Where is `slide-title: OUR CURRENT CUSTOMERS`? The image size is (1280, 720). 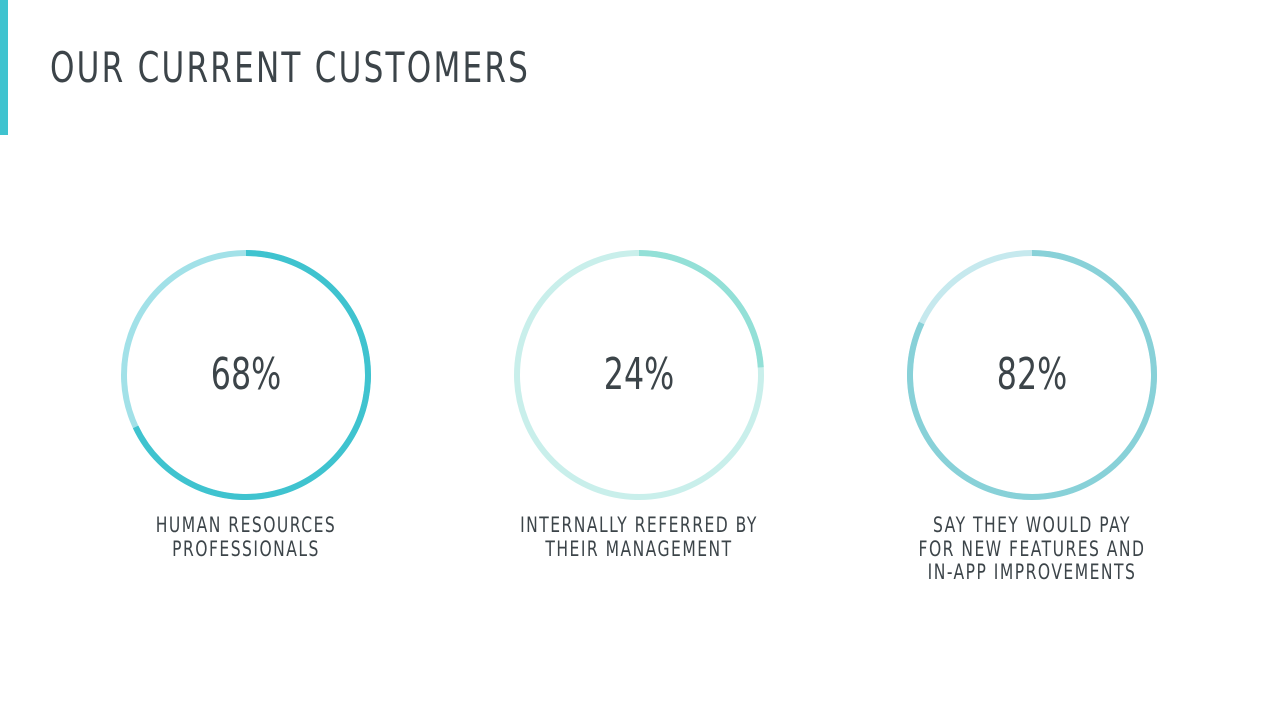
slide-title: OUR CURRENT CUSTOMERS is located at coordinates (290, 67).